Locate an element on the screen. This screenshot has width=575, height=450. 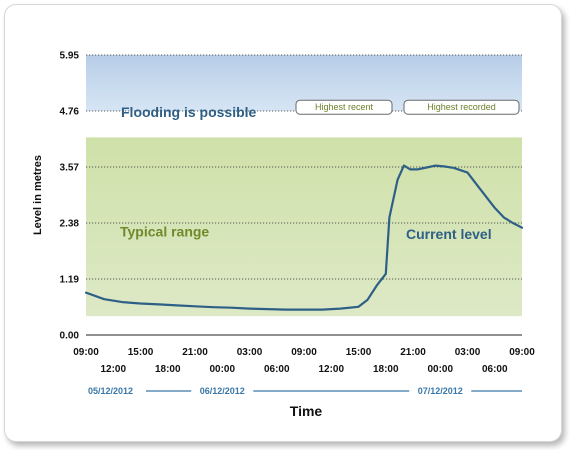
y-tick-label: 3.57 is located at coordinates (70, 168).